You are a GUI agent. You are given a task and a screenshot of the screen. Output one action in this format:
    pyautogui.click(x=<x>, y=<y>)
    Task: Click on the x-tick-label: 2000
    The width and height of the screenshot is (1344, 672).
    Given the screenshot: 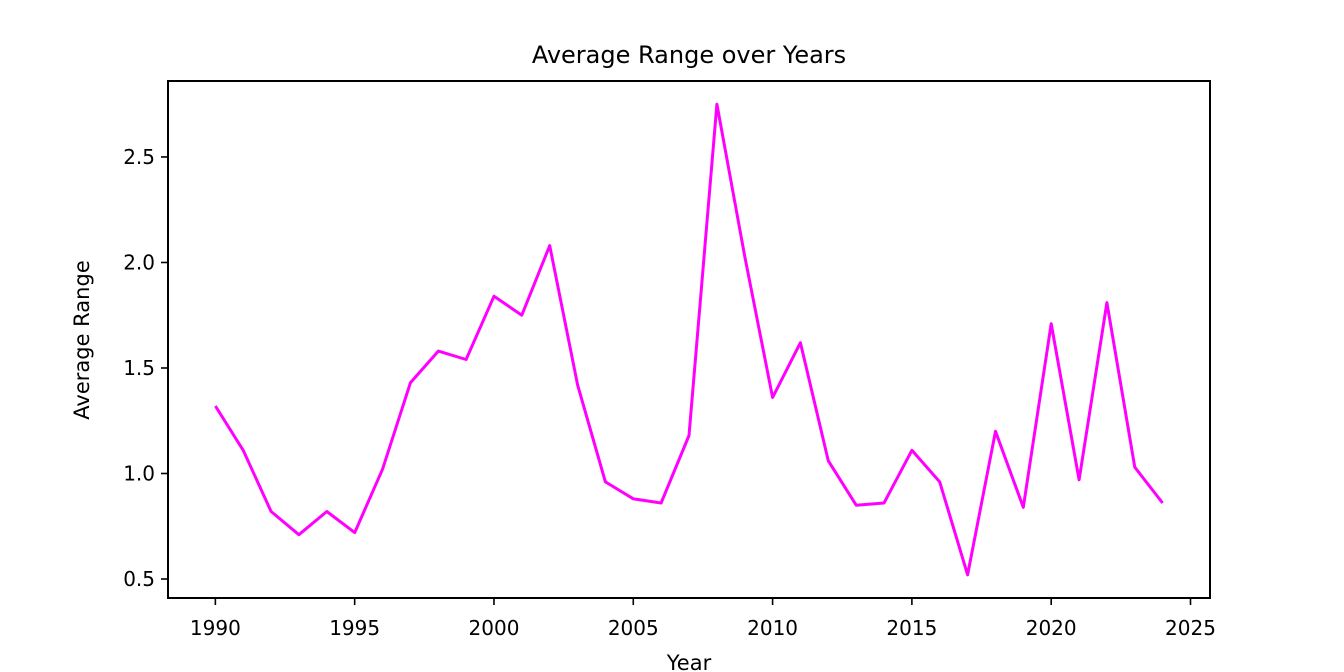 What is the action you would take?
    pyautogui.click(x=494, y=628)
    